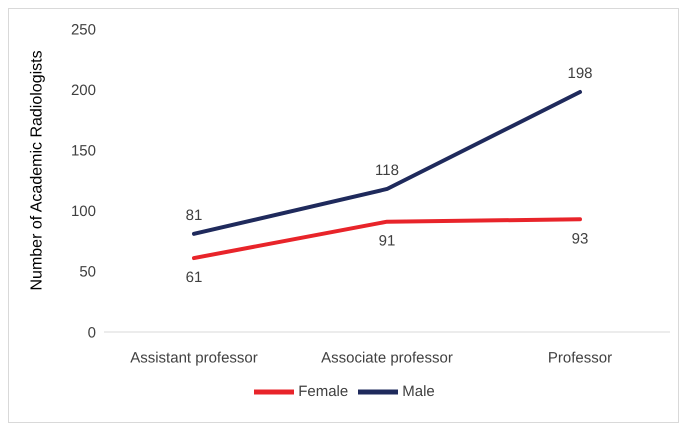 The height and width of the screenshot is (423, 679). Describe the element at coordinates (387, 170) in the screenshot. I see `data-label: 118` at that location.